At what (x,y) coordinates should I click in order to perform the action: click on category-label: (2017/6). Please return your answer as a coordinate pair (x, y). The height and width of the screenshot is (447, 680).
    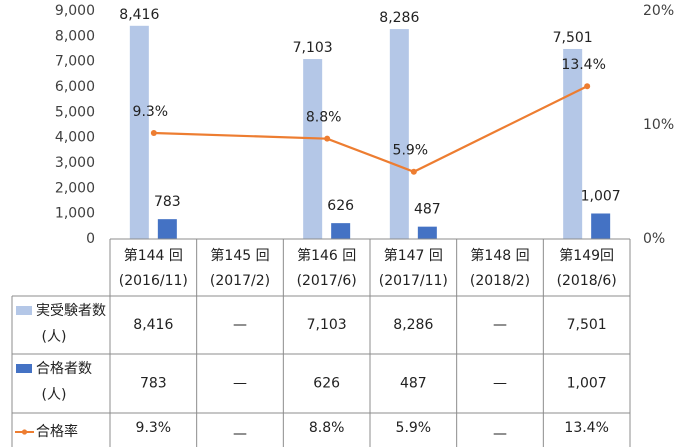
    Looking at the image, I should click on (327, 281).